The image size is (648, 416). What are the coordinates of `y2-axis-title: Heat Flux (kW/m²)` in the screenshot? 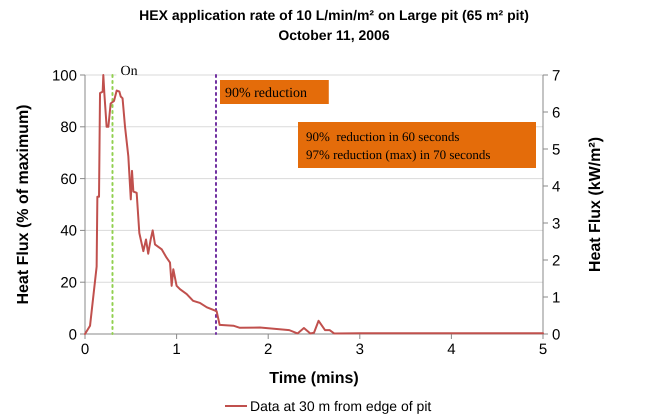 It's located at (595, 204).